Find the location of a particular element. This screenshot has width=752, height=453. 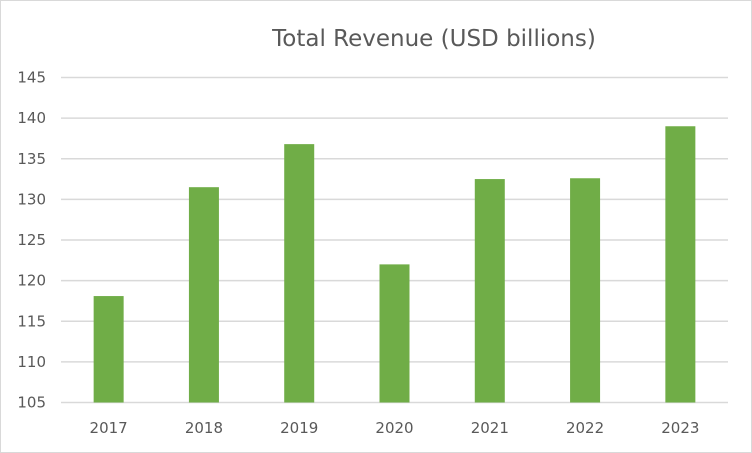

x-tick-label: 2022 is located at coordinates (585, 428).